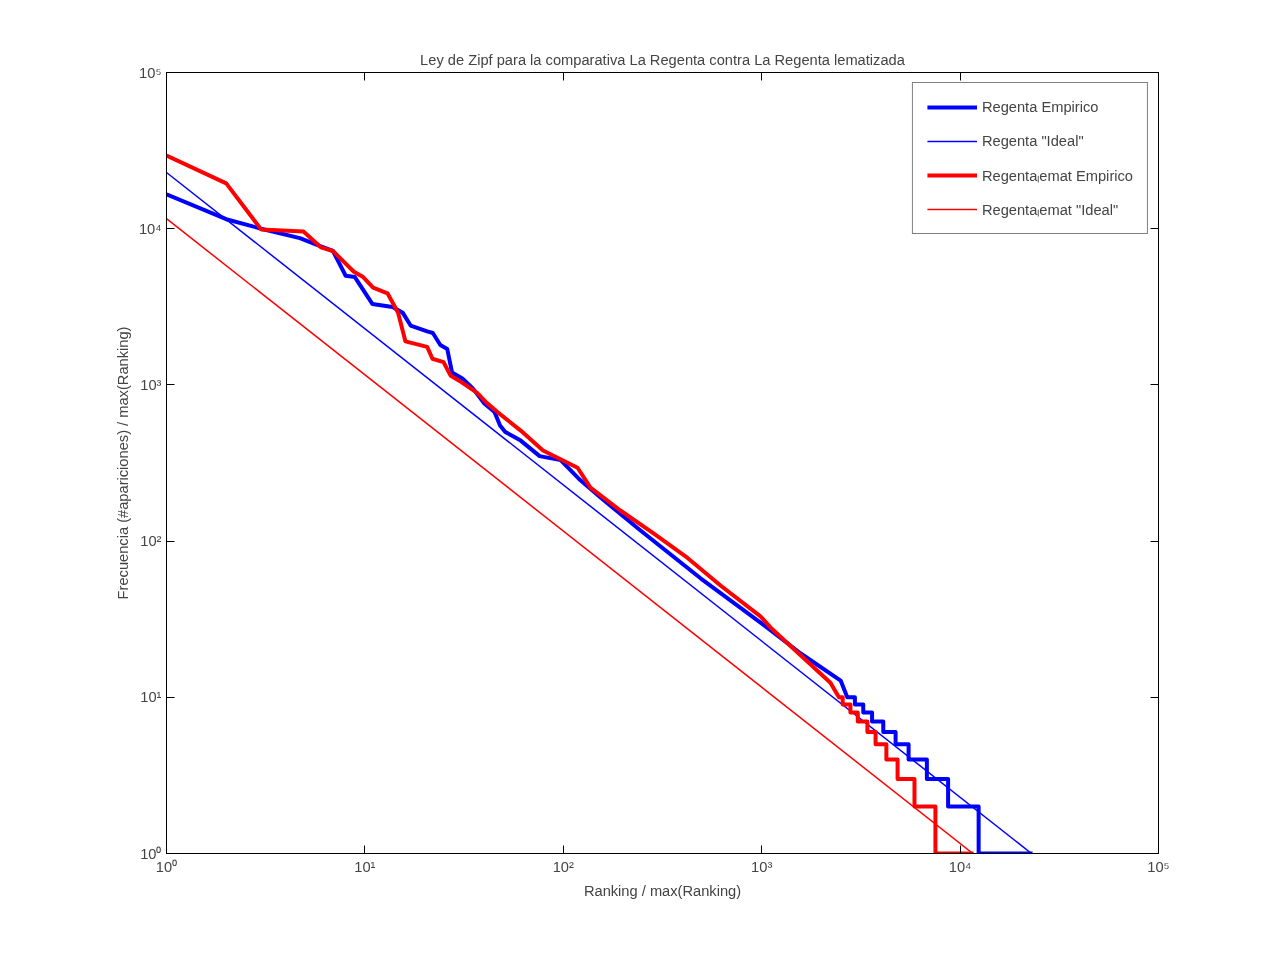 This screenshot has height=960, width=1280. What do you see at coordinates (663, 59) in the screenshot?
I see `chart-title: Ley de Zipf para la comparativa La Regenta contra La Regenta lematizada` at bounding box center [663, 59].